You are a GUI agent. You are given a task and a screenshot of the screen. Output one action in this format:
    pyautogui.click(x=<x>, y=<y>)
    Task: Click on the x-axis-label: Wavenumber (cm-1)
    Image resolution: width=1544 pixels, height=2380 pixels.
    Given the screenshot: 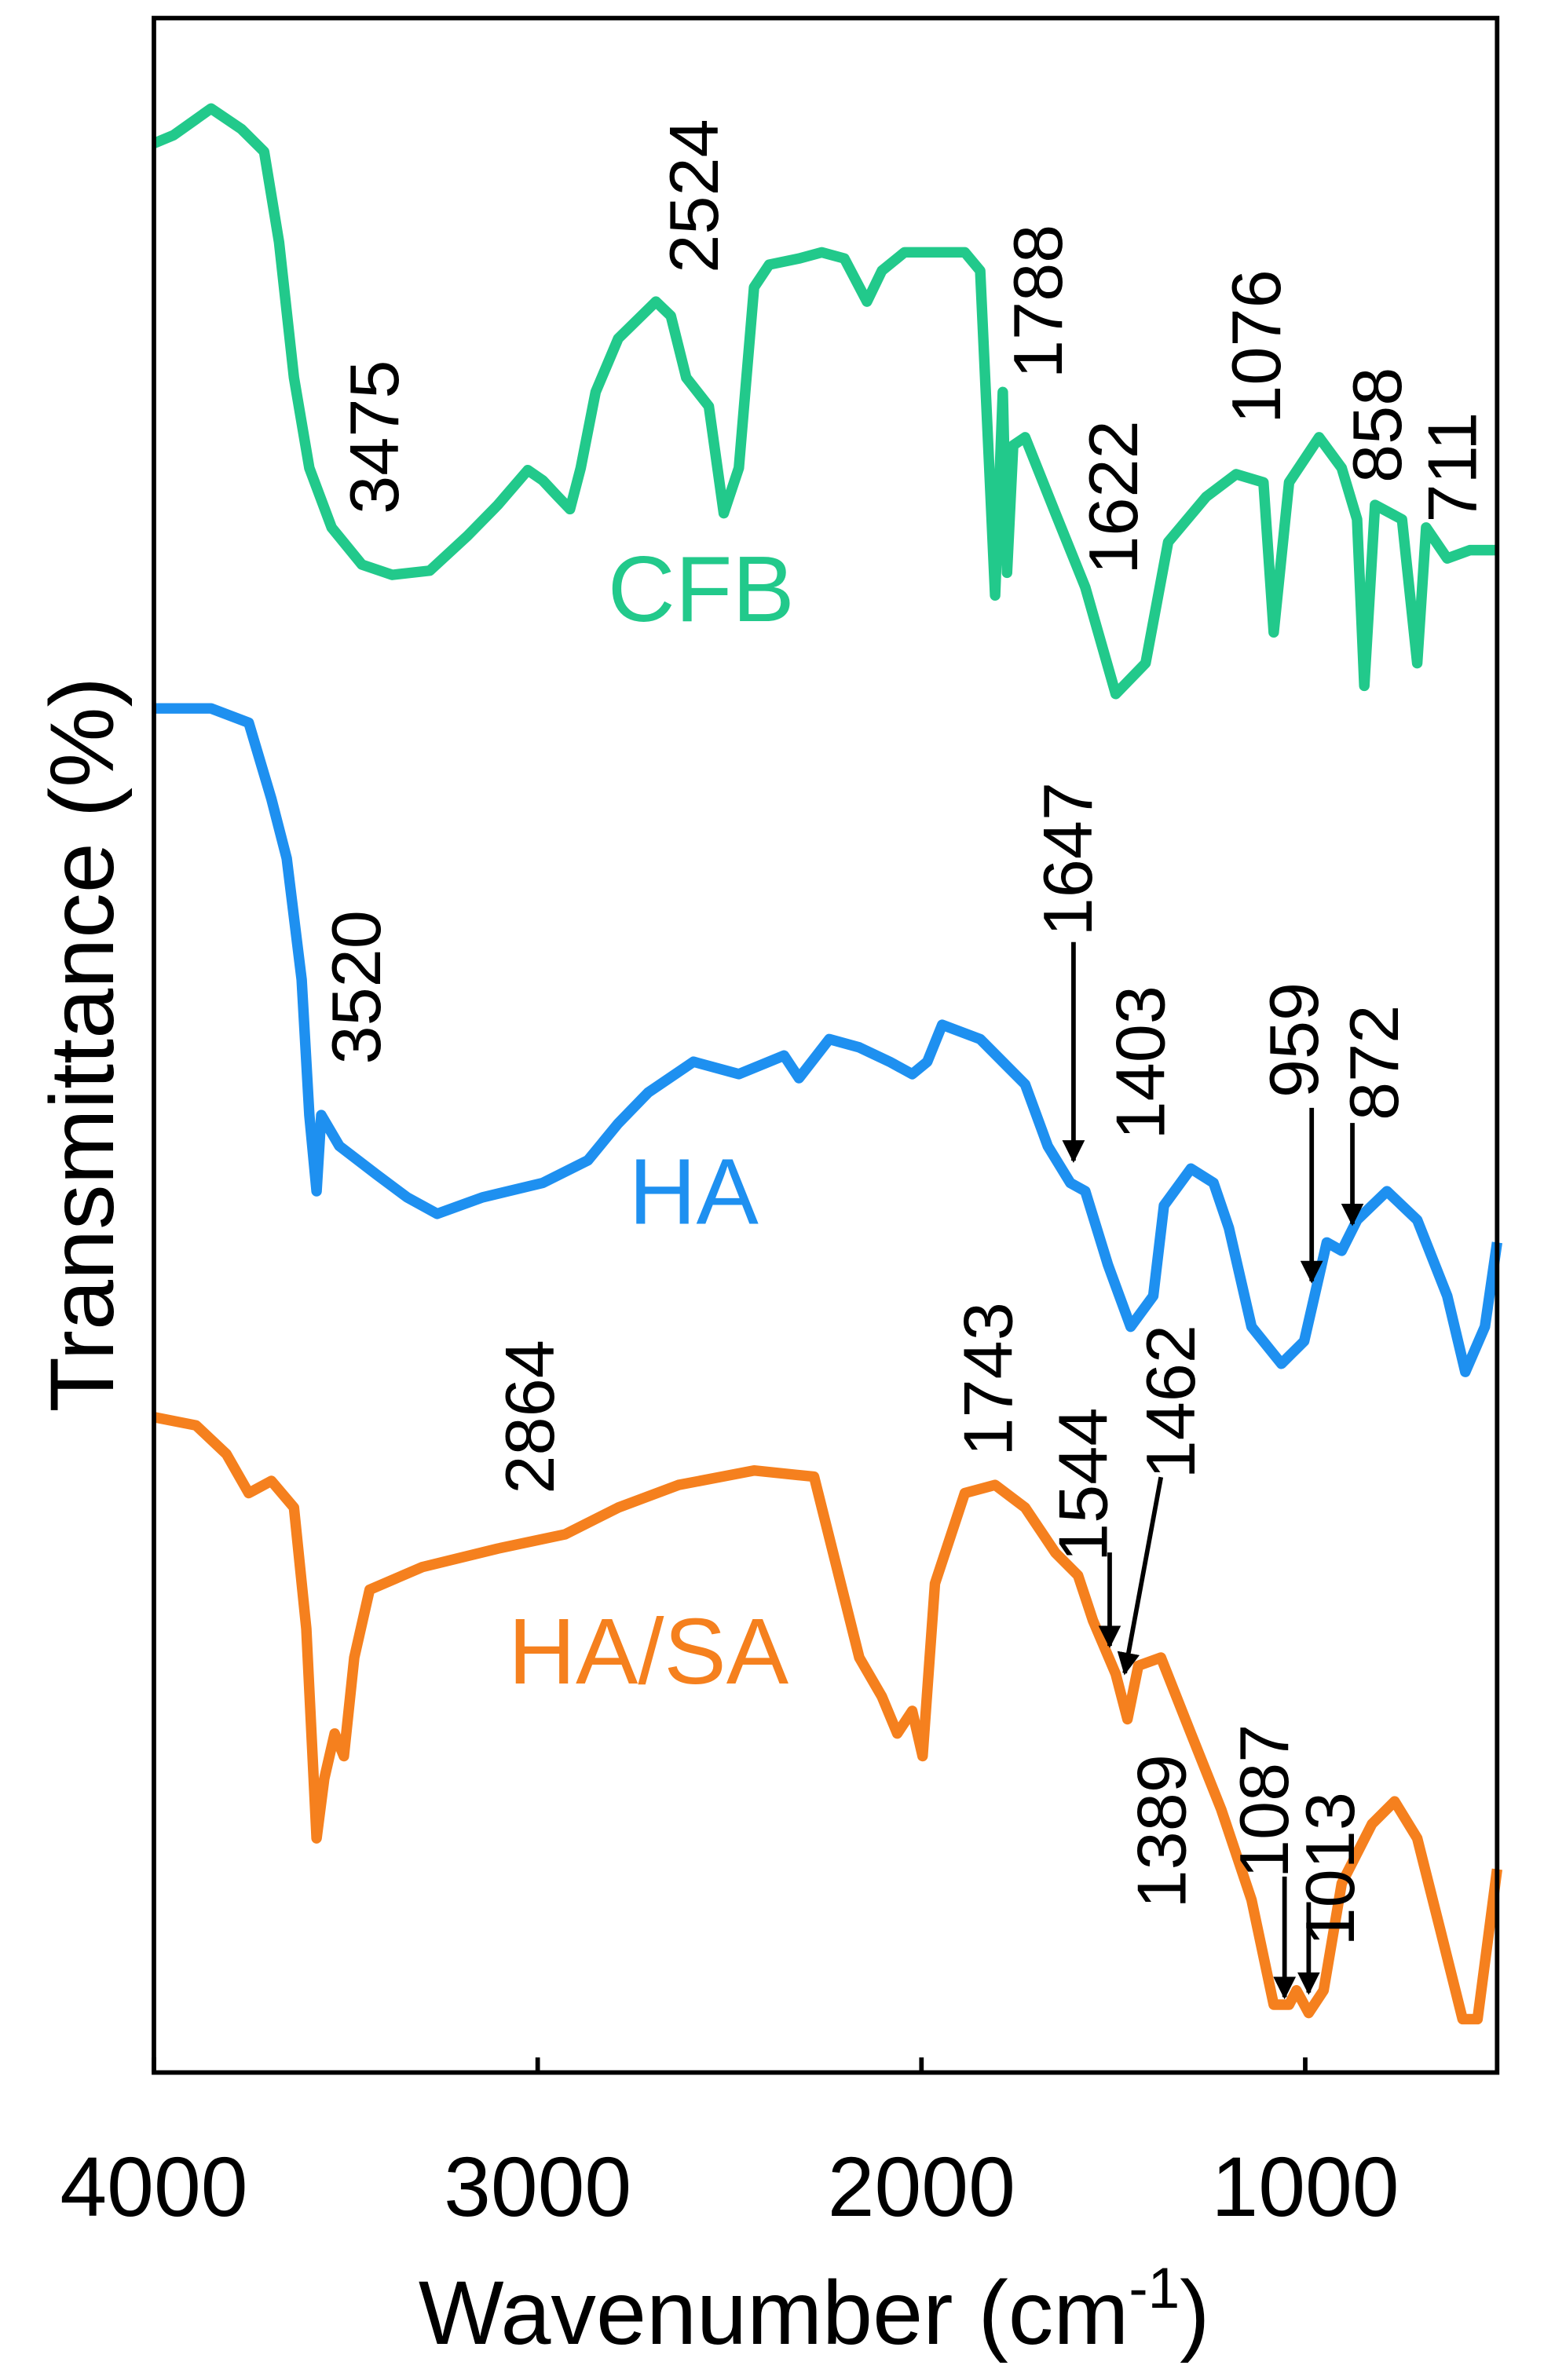 What is the action you would take?
    pyautogui.click(x=815, y=2310)
    